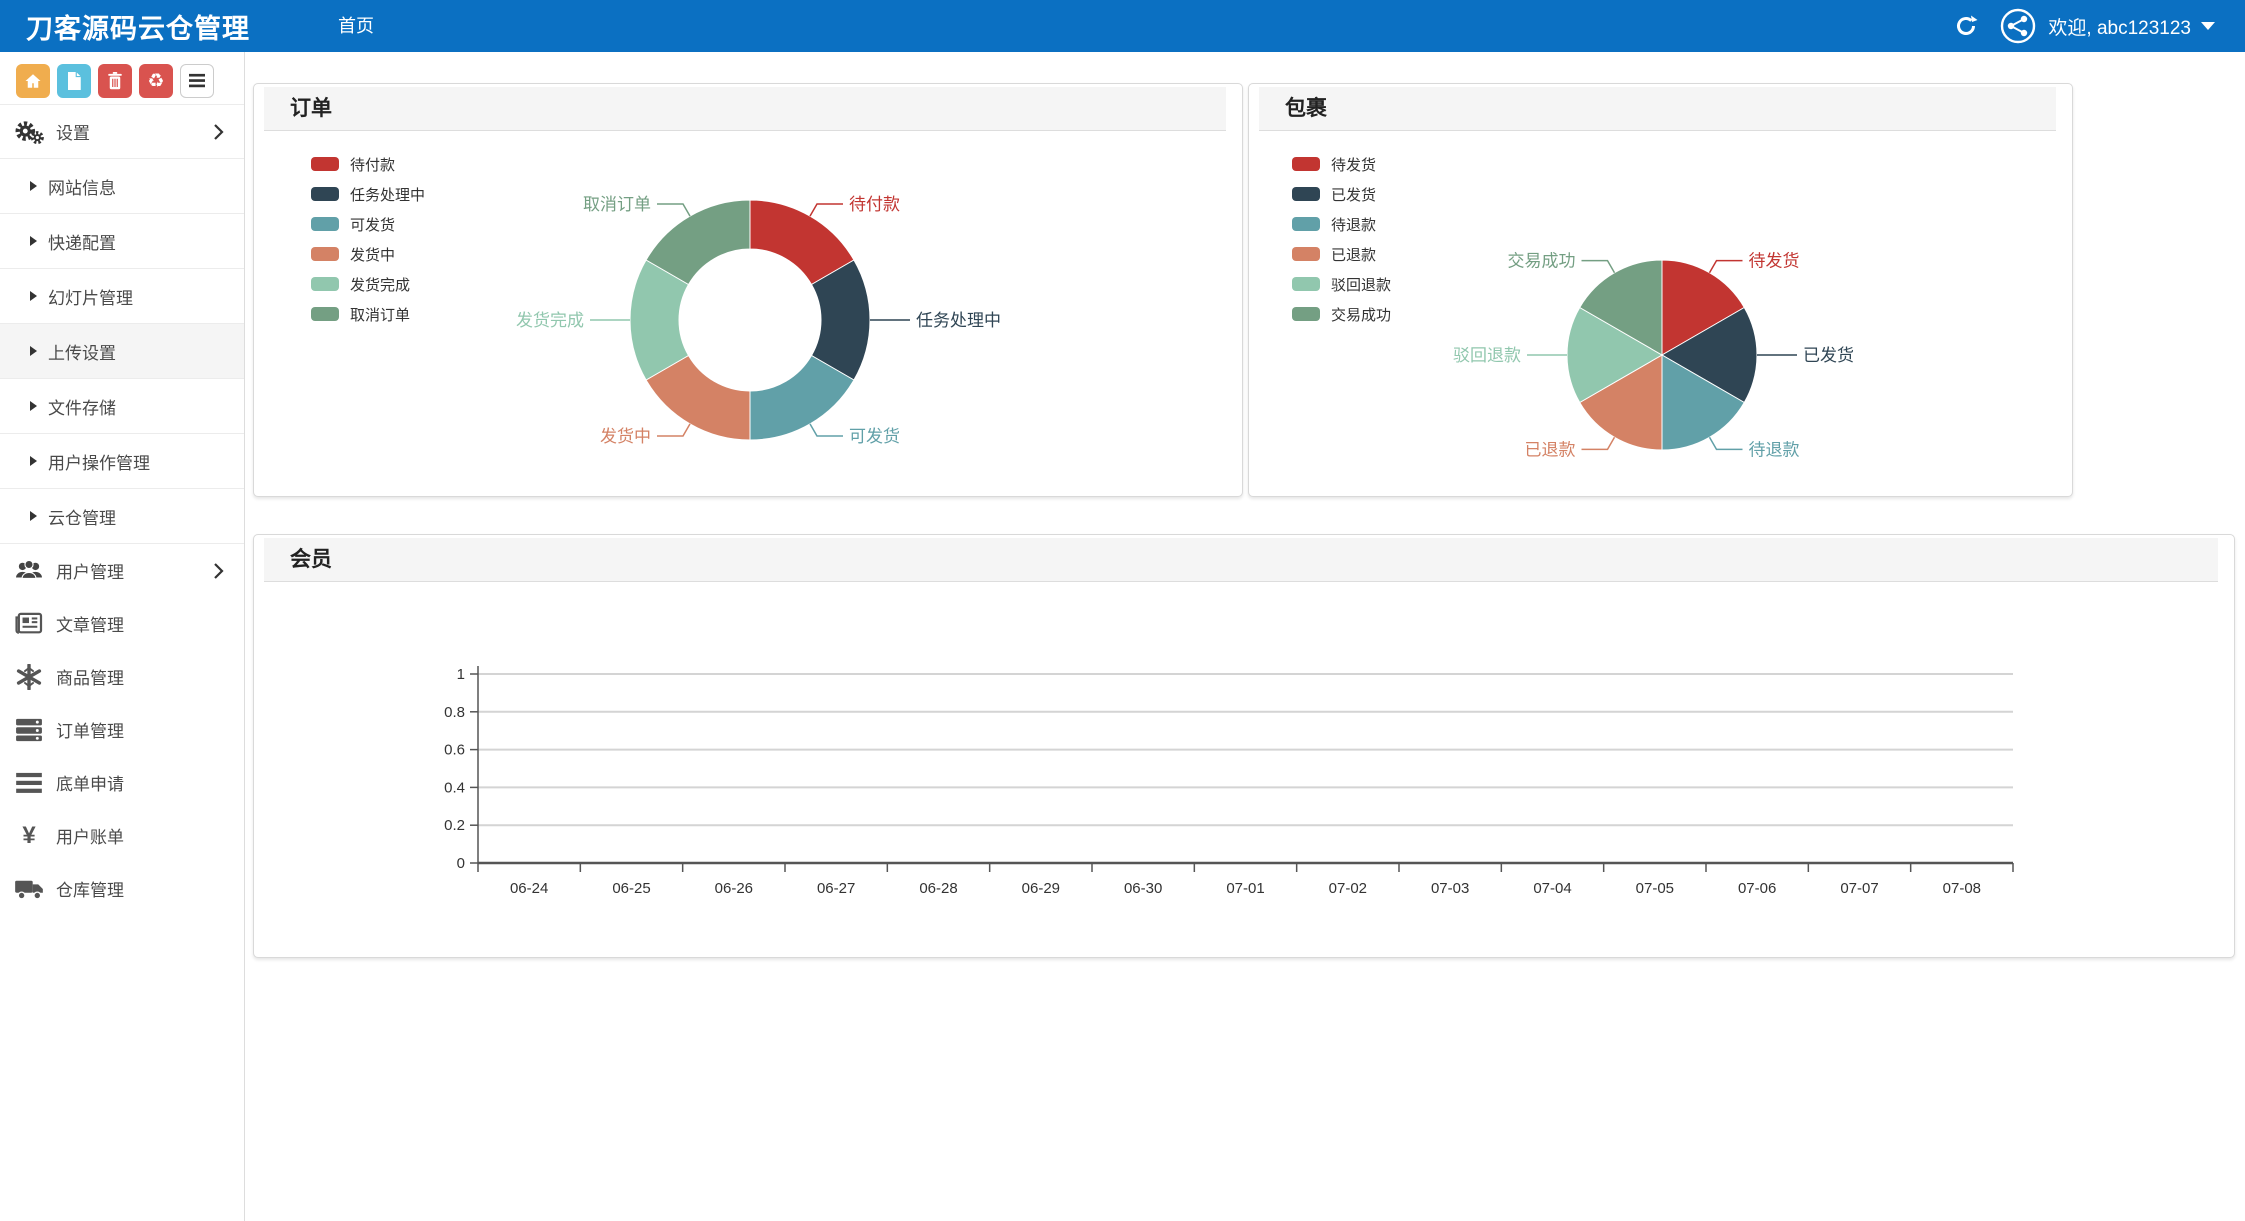 The height and width of the screenshot is (1221, 2245). Describe the element at coordinates (368, 254) in the screenshot. I see `legend-item-发货中: 发货中` at that location.